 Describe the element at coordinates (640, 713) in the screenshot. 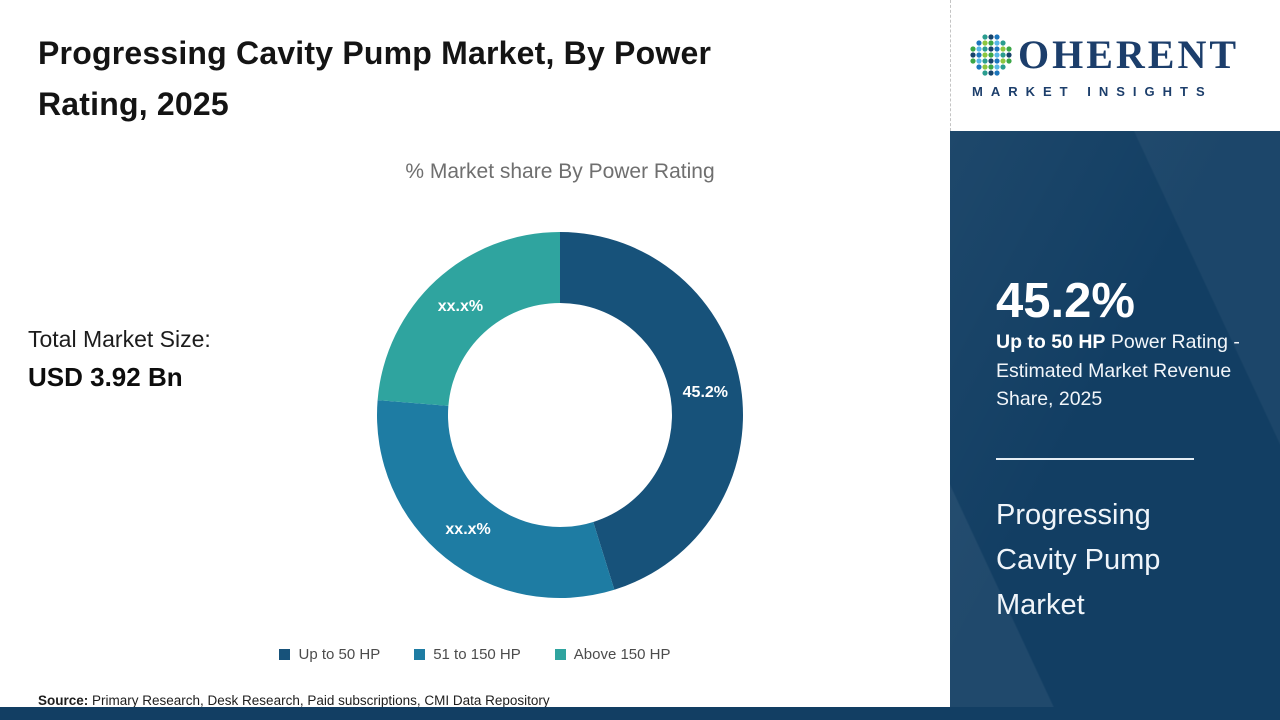

I see `bottom-accent-bar` at that location.